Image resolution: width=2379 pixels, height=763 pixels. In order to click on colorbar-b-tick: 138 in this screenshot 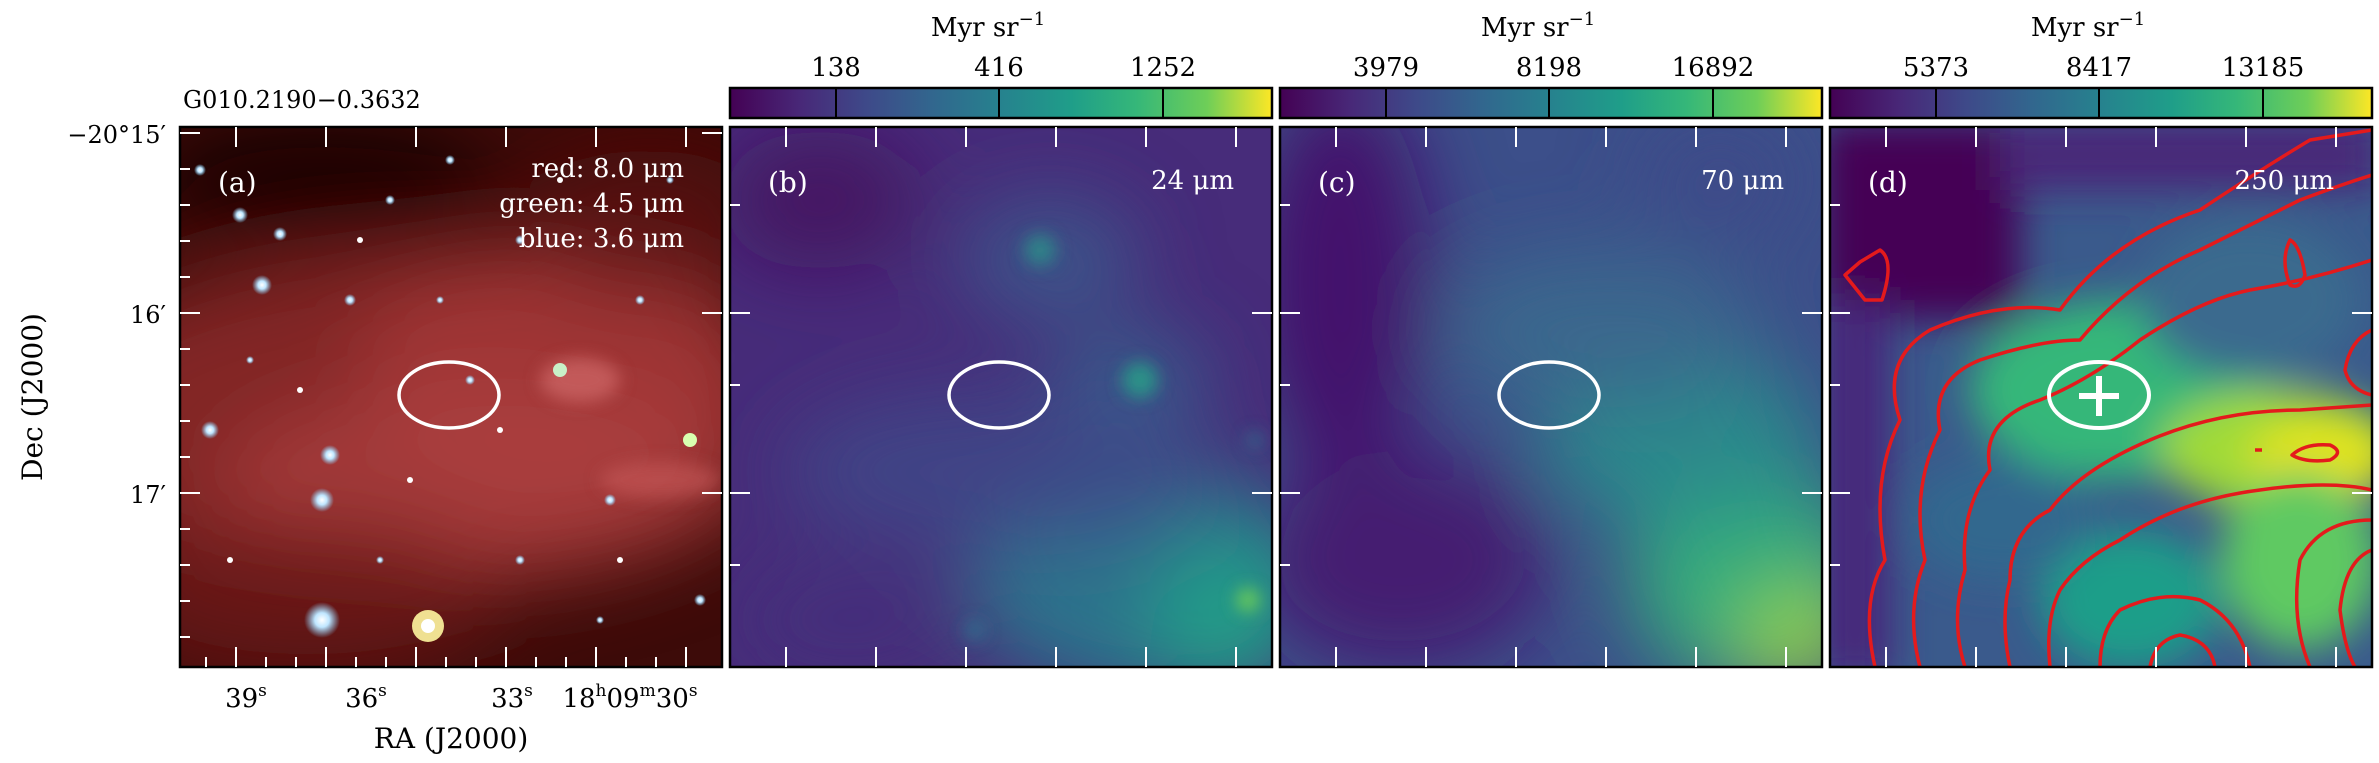, I will do `click(836, 68)`.